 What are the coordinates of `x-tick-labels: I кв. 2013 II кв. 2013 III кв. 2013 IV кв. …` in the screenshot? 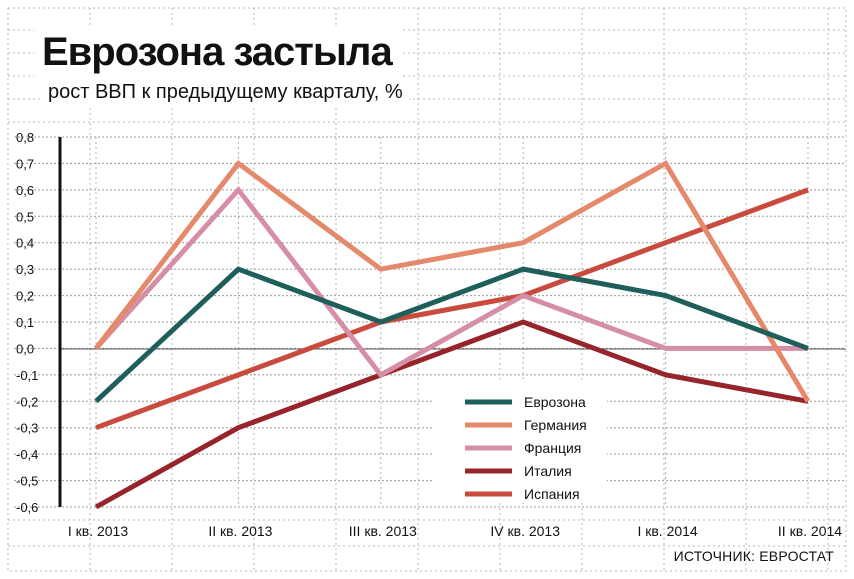 It's located at (455, 531).